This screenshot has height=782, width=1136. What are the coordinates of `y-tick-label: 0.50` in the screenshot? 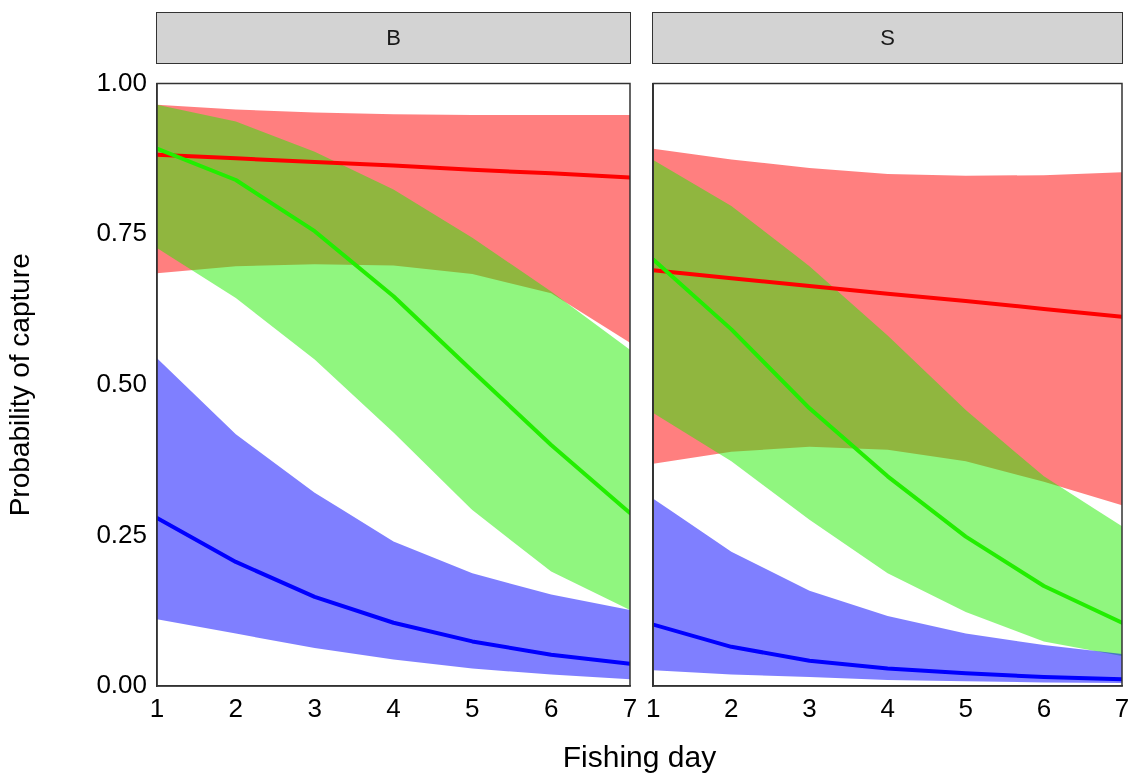 It's located at (121, 382).